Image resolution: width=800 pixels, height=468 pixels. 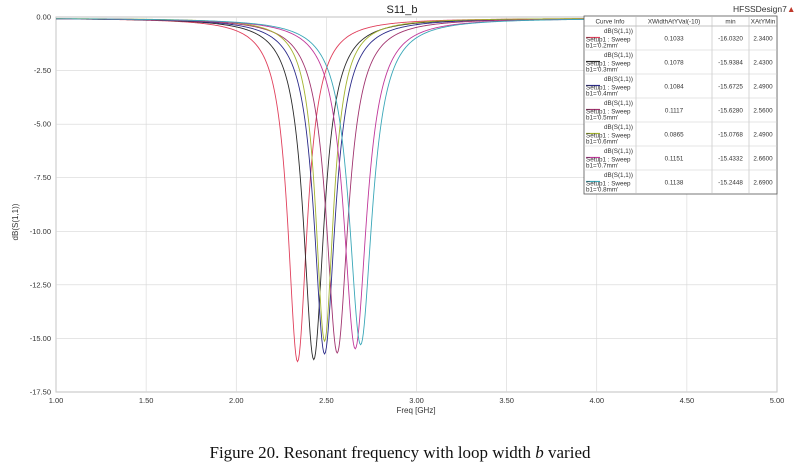 I want to click on legend-header-cell: Curve Info, so click(x=610, y=22).